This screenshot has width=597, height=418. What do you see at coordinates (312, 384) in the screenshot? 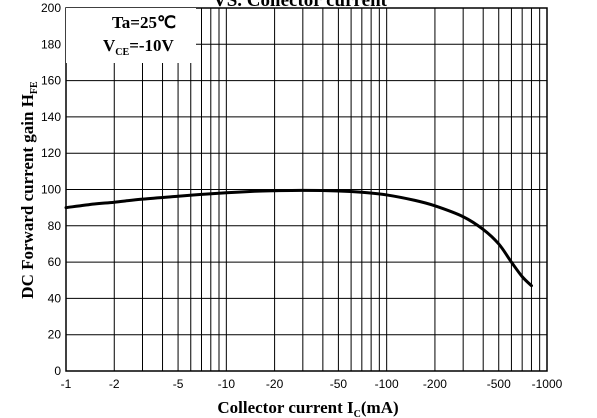
I see `x-tick-labels: -1 -2 -5 -10 -20 -50 -100 -200 -500 -1000` at bounding box center [312, 384].